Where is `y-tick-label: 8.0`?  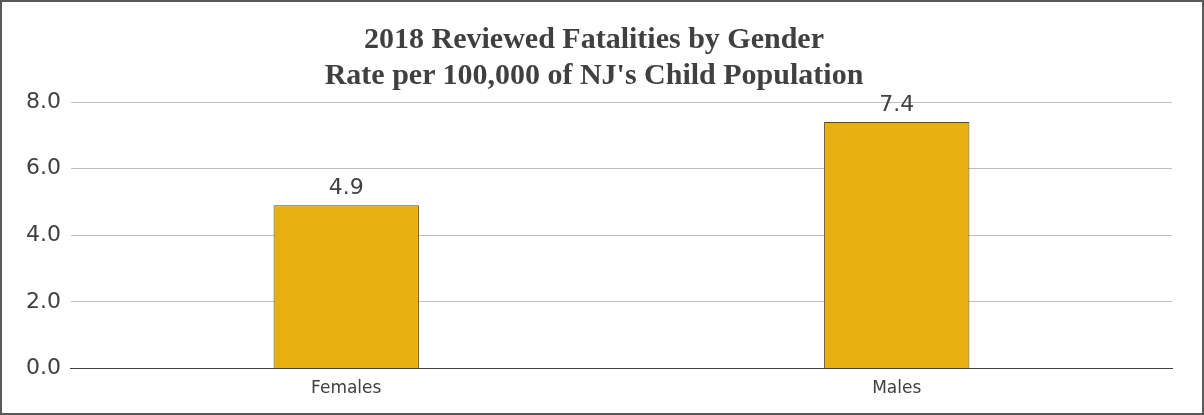 y-tick-label: 8.0 is located at coordinates (43, 100).